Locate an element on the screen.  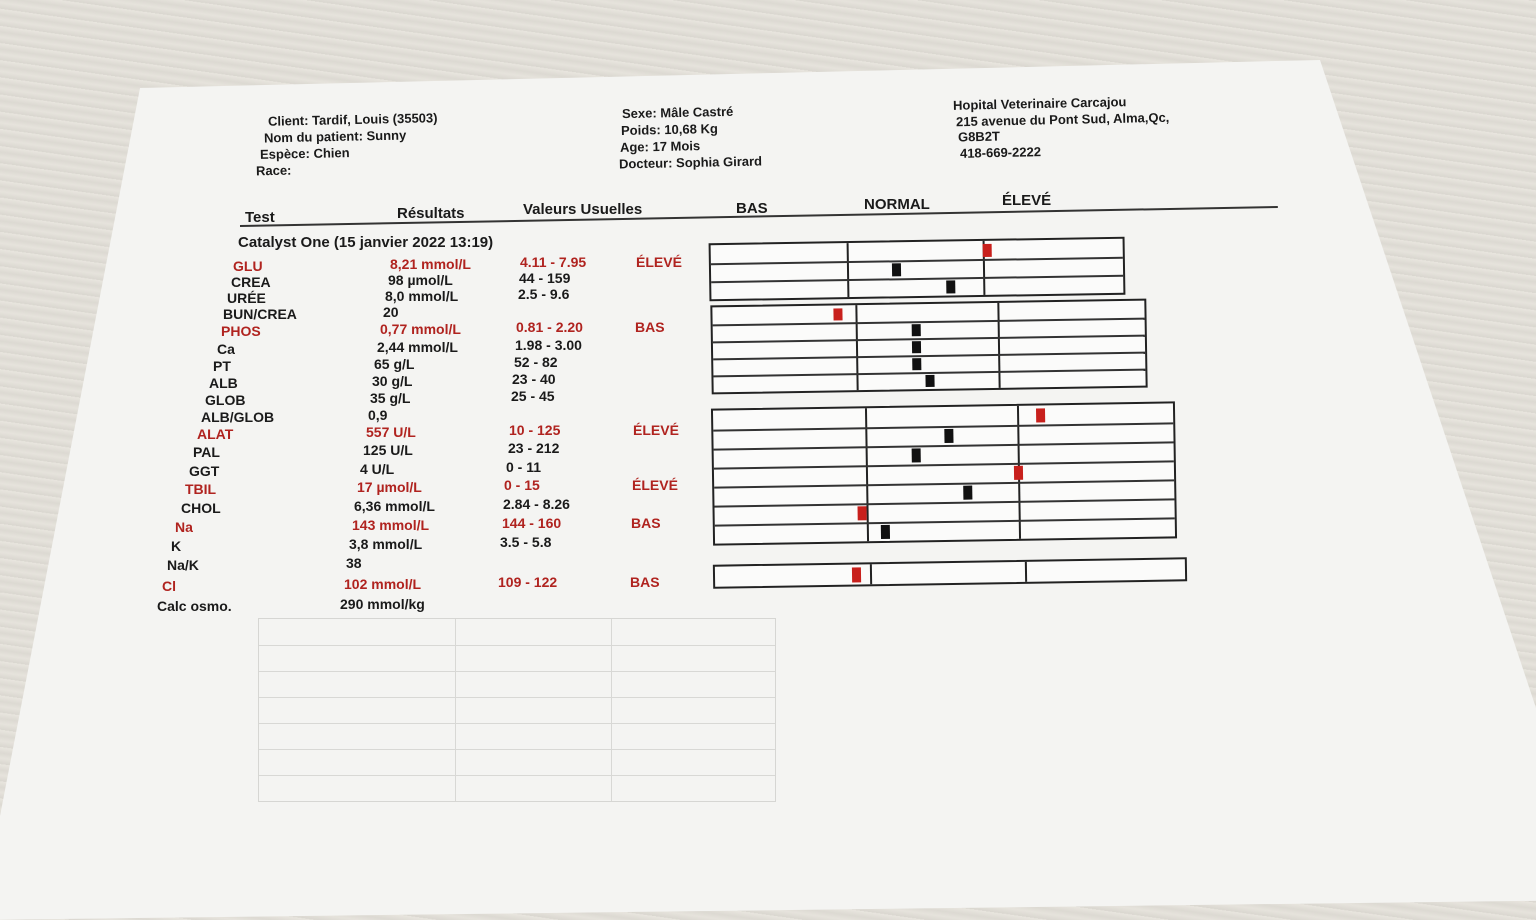
test-name: ALB is located at coordinates (223, 383).